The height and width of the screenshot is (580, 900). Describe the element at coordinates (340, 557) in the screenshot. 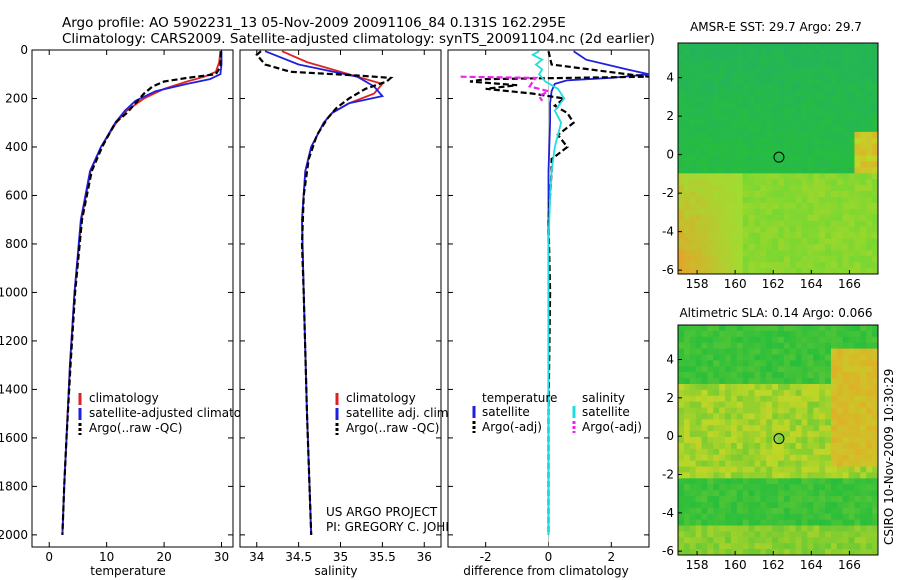

I see `salinity-xtick-label: 35` at that location.